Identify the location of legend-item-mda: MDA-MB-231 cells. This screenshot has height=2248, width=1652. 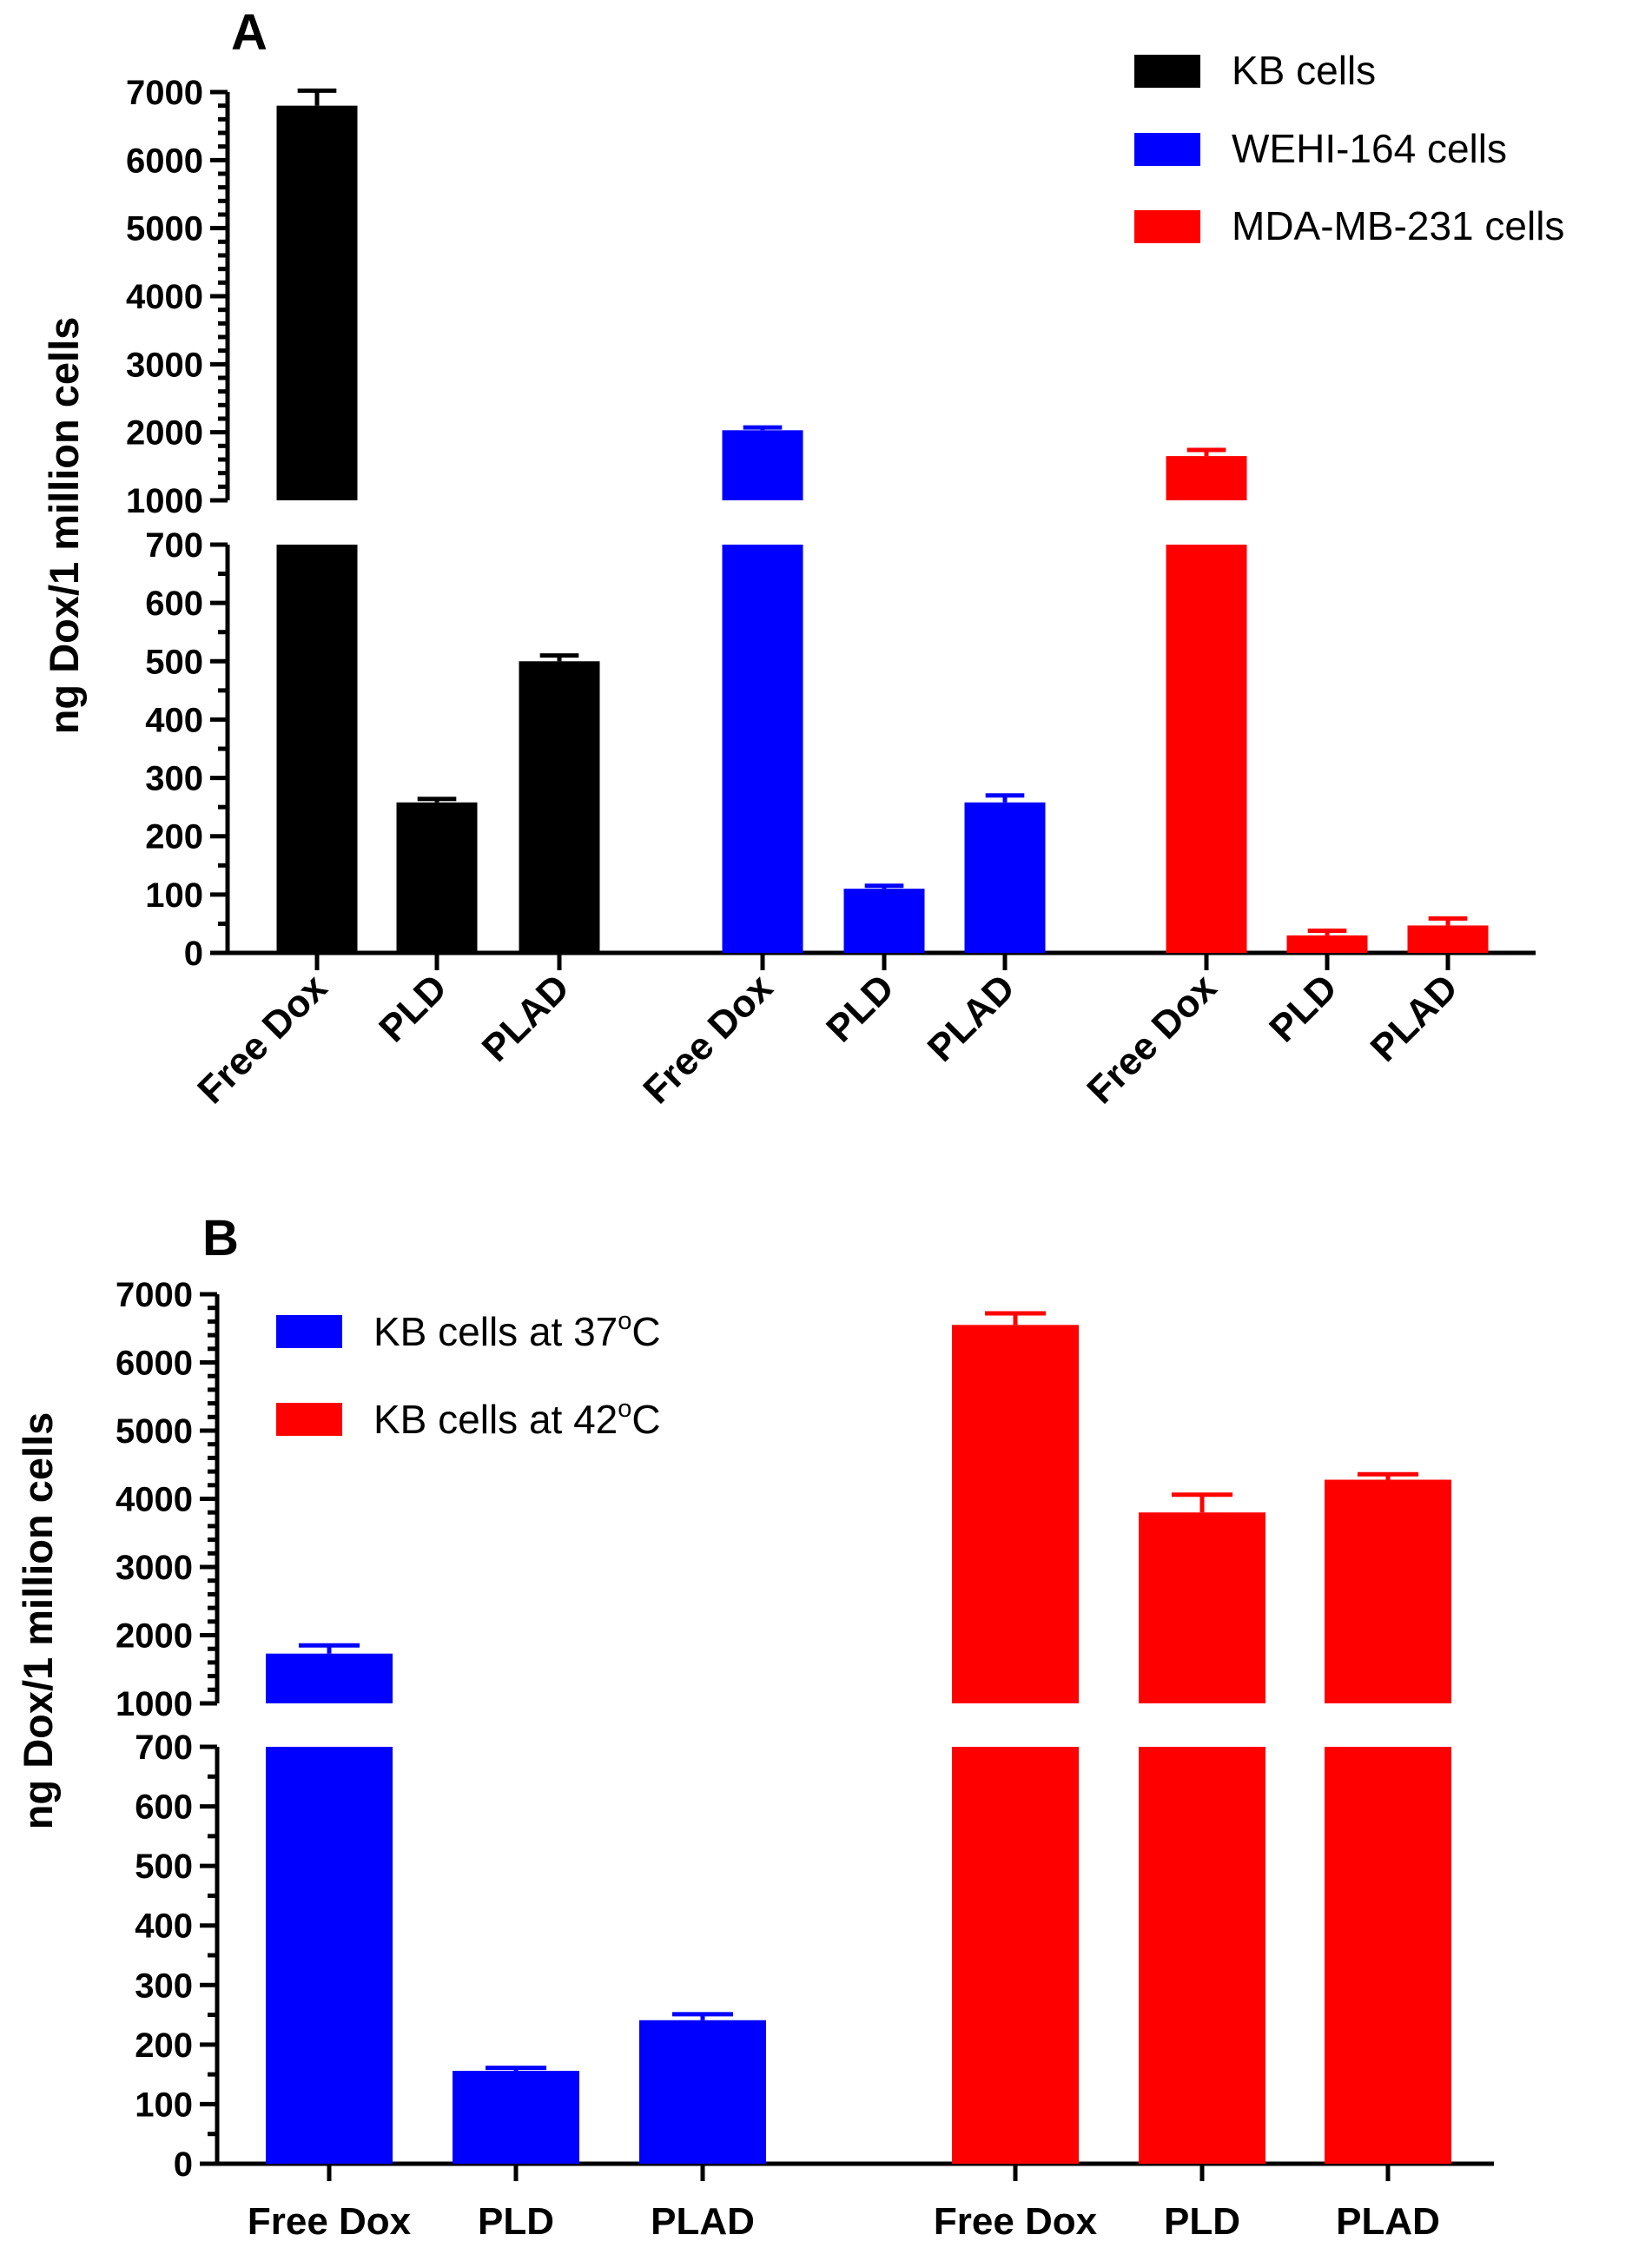
(1349, 225).